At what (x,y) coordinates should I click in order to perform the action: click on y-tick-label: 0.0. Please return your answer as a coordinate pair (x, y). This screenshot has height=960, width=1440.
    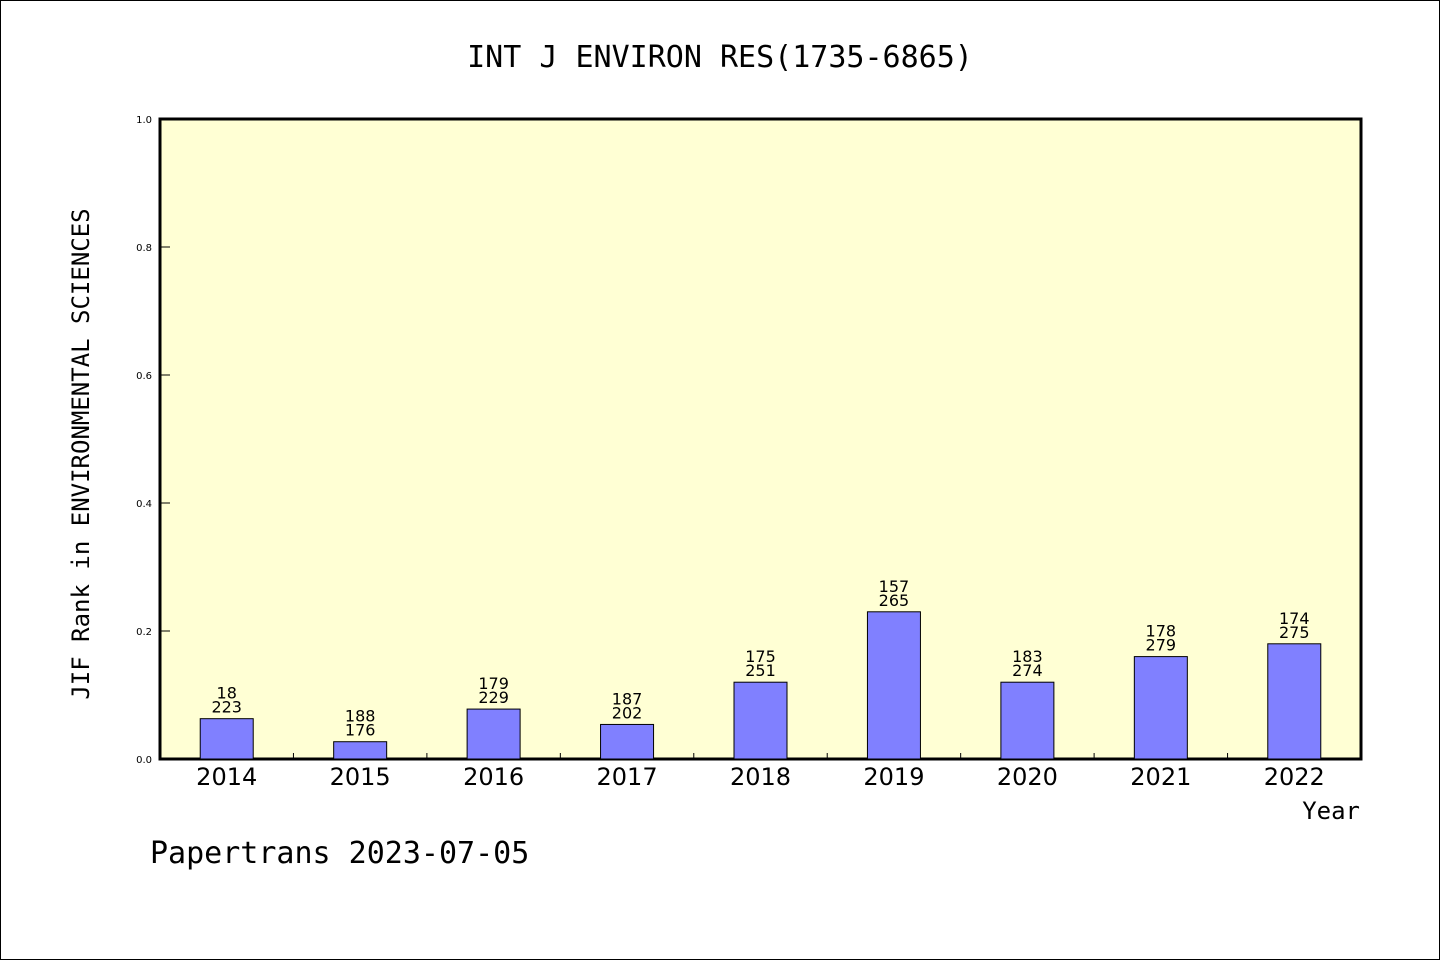
    Looking at the image, I should click on (144, 760).